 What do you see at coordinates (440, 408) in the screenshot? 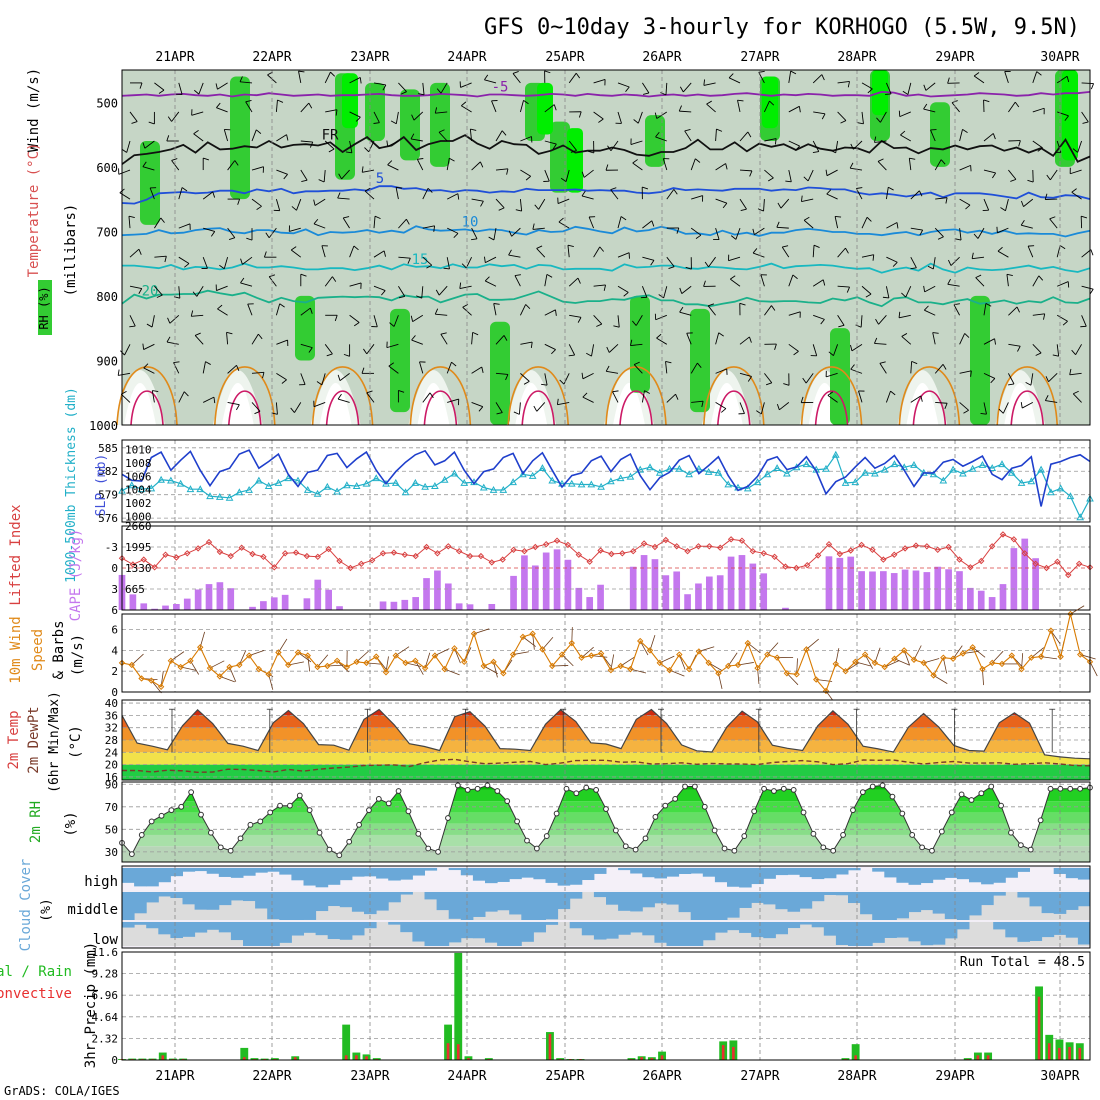
I see `isotherm-30-dome` at bounding box center [440, 408].